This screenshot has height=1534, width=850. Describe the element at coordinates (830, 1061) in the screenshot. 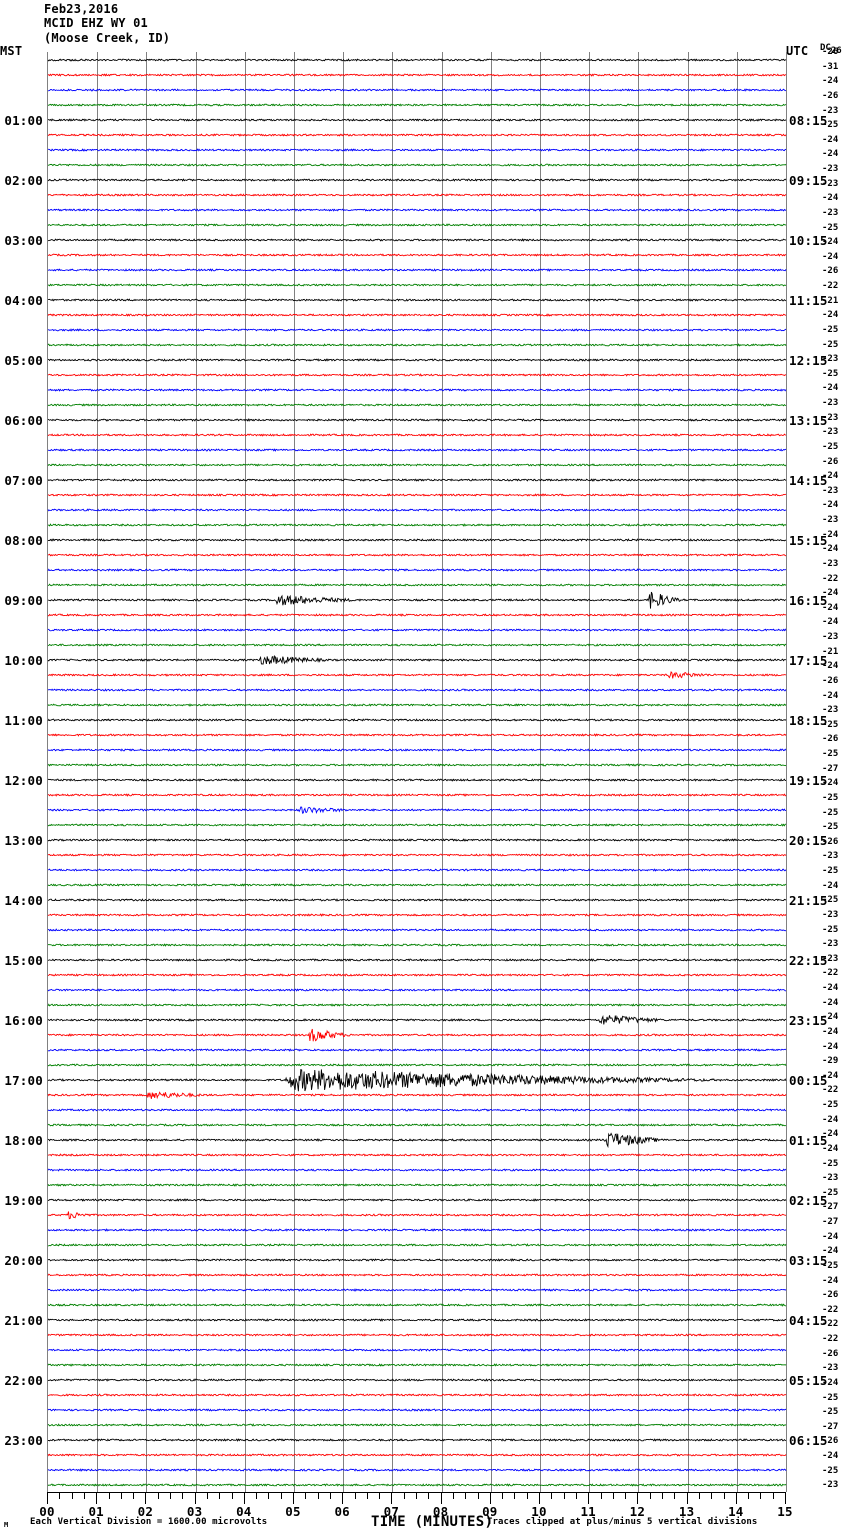

I see `dc-offset-value: -29` at that location.